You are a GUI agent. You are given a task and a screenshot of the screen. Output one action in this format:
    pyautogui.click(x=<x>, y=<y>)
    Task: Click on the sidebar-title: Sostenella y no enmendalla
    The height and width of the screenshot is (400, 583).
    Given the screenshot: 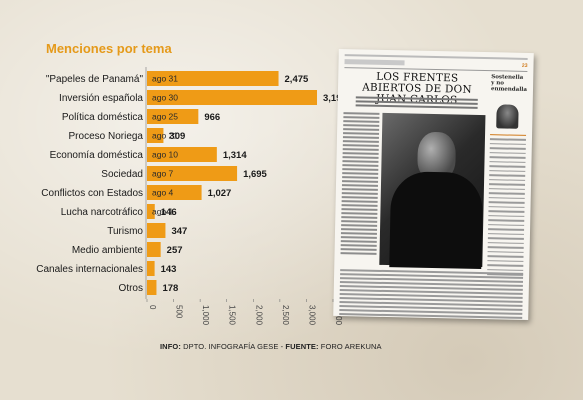 What is the action you would take?
    pyautogui.click(x=509, y=83)
    